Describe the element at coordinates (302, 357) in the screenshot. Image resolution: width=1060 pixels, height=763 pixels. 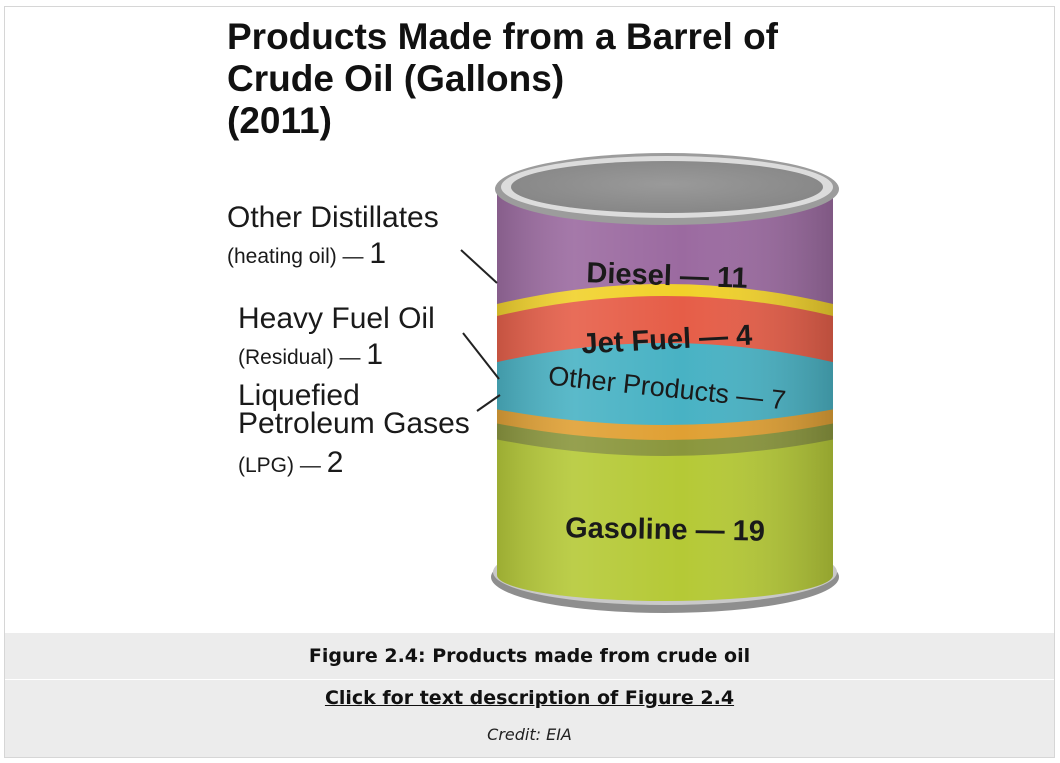
I see `heavy-fuel-oil-detail-text: (Residual) —` at that location.